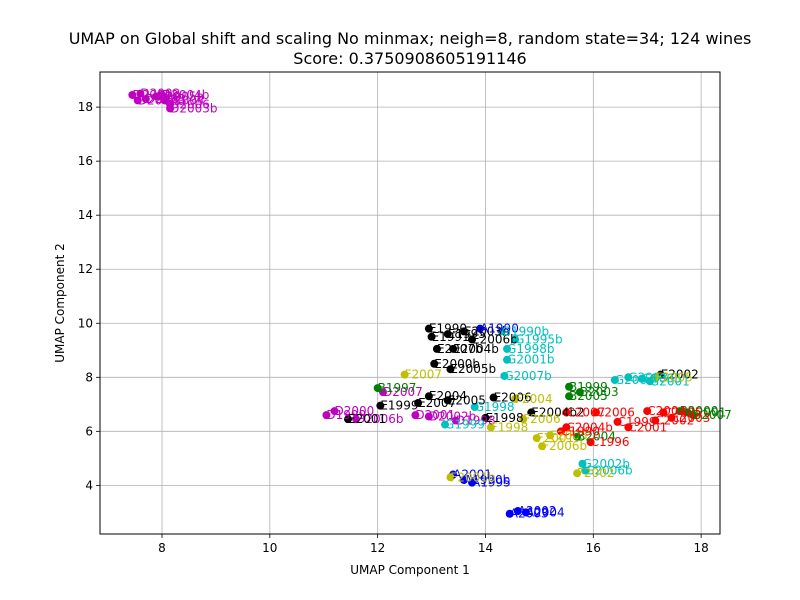 The image size is (800, 600). I want to click on point-label: F2002, so click(595, 473).